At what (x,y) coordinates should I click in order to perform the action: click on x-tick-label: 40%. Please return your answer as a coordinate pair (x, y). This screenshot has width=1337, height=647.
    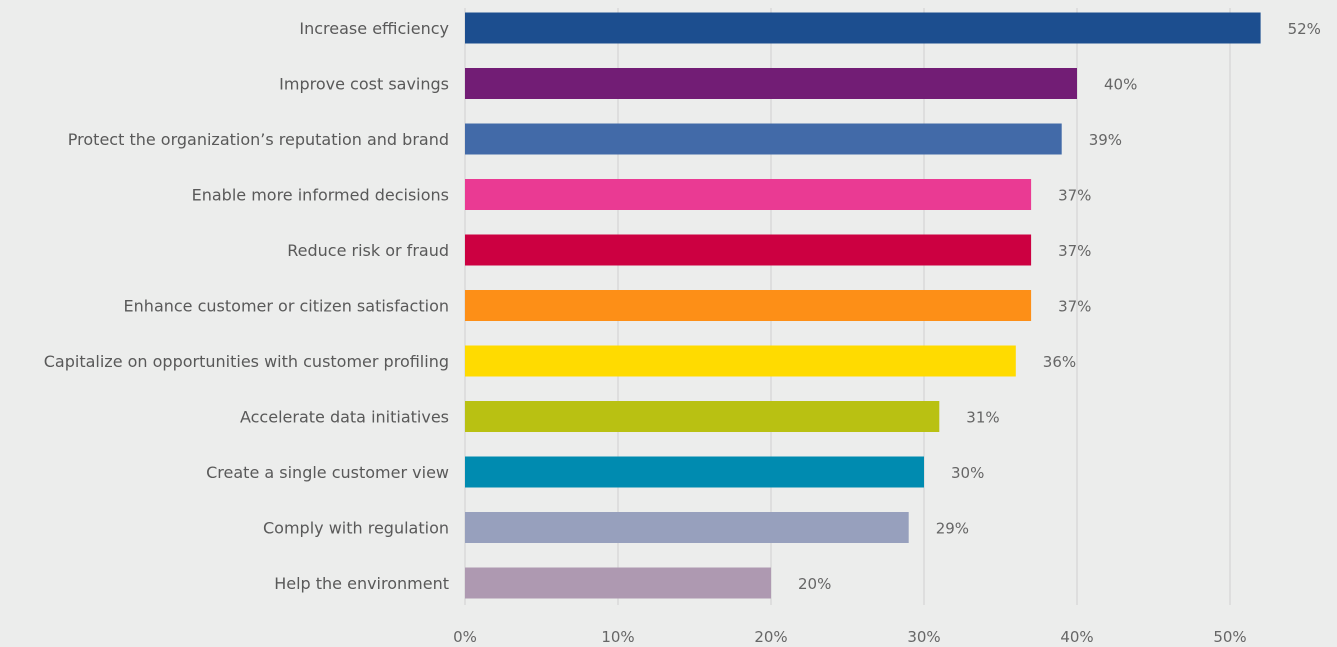
    Looking at the image, I should click on (1076, 637).